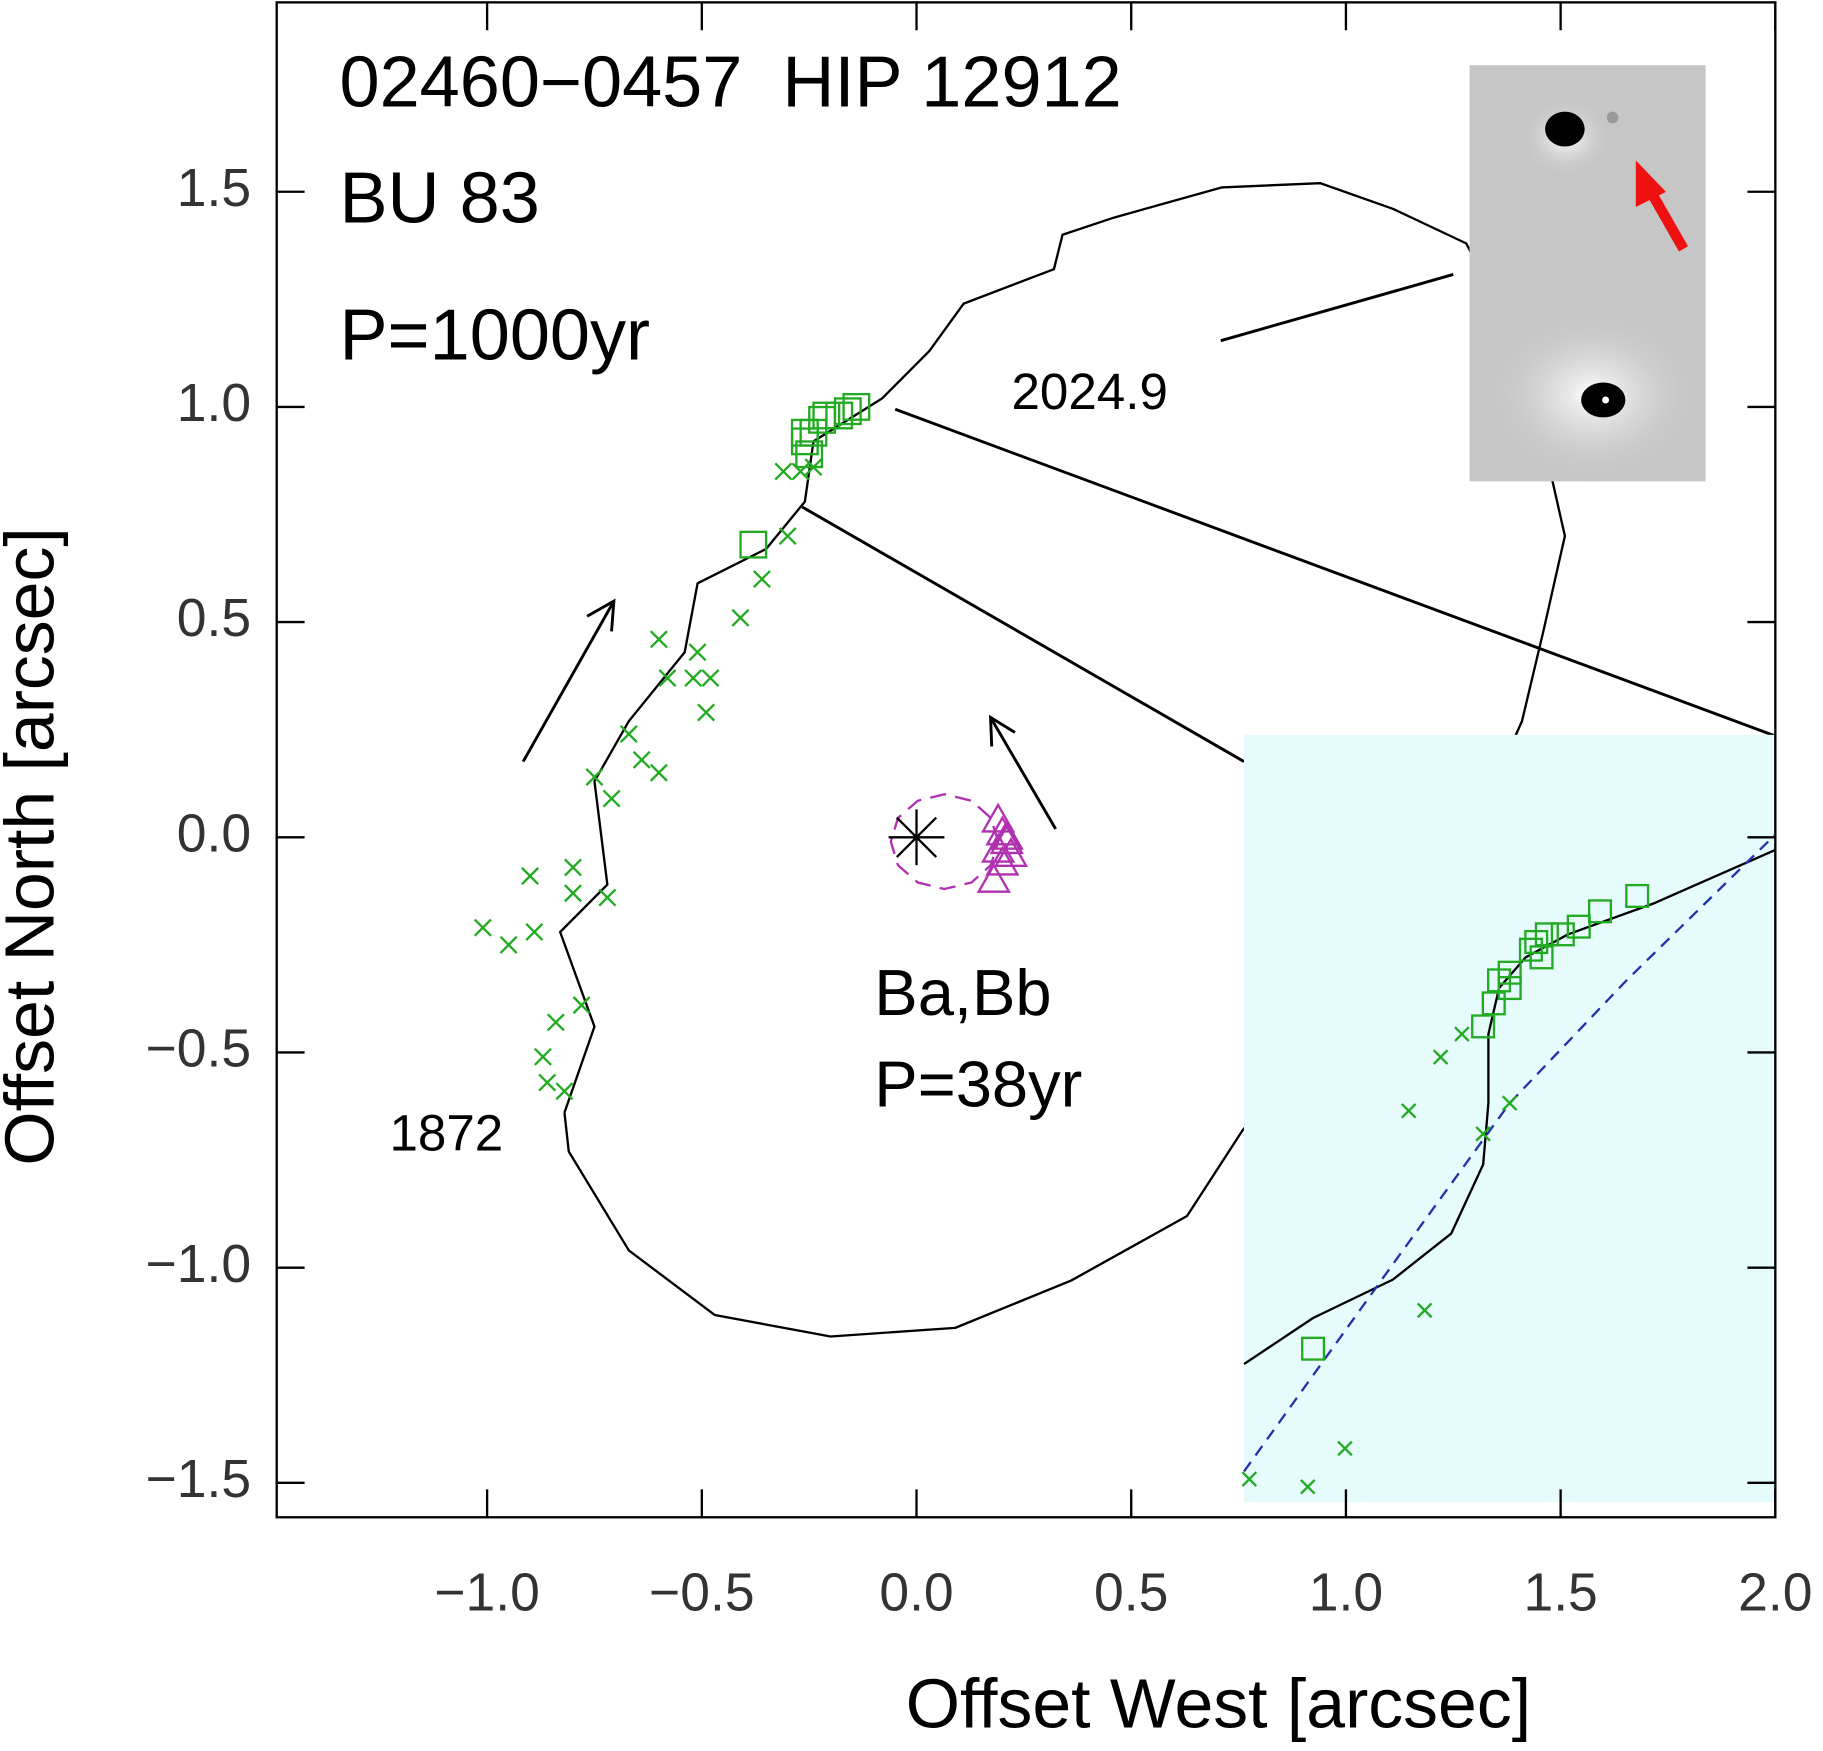  What do you see at coordinates (978, 1084) in the screenshot?
I see `annotation: P=38yr` at bounding box center [978, 1084].